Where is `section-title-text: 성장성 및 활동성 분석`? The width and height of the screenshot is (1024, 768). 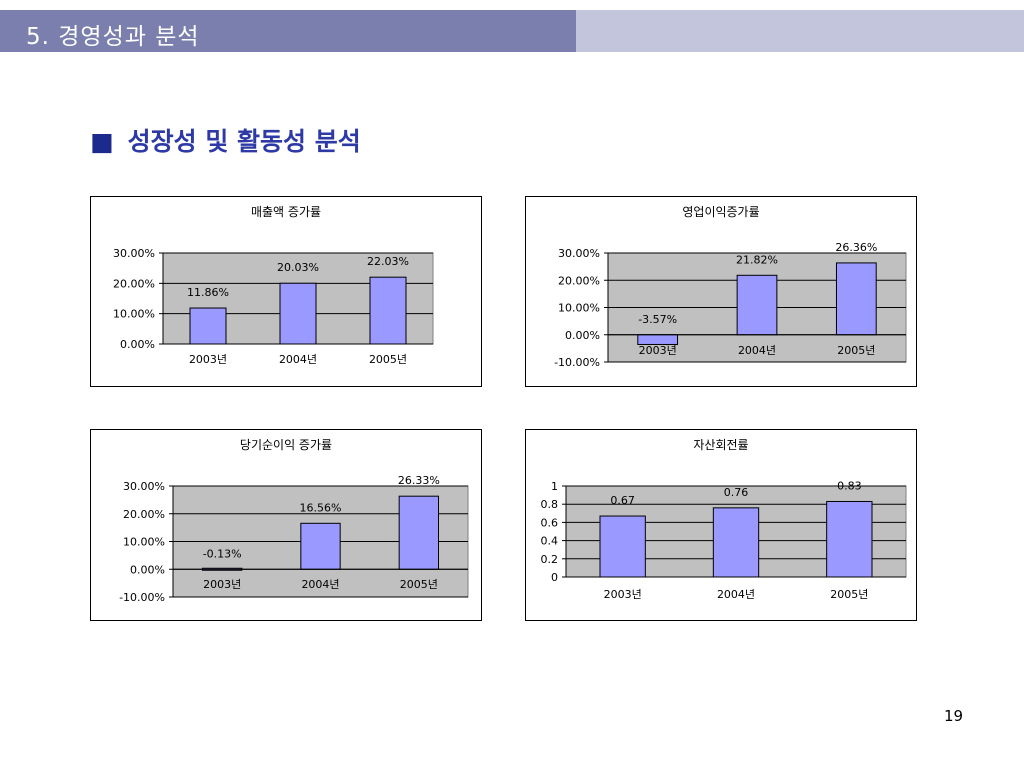
section-title-text: 성장성 및 활동성 분석 is located at coordinates (244, 141).